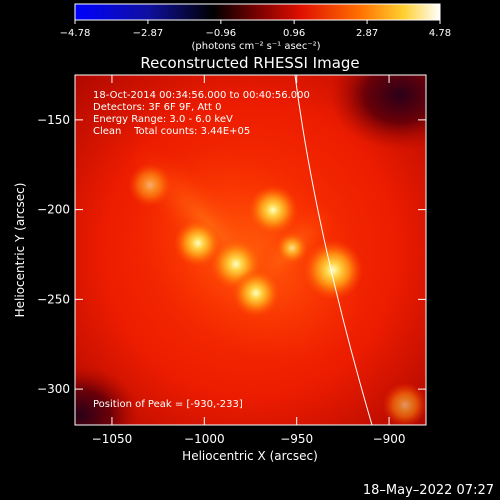 The image size is (500, 500). What do you see at coordinates (20, 250) in the screenshot?
I see `y-axis-label: Heliocentric Y (arcsec)` at bounding box center [20, 250].